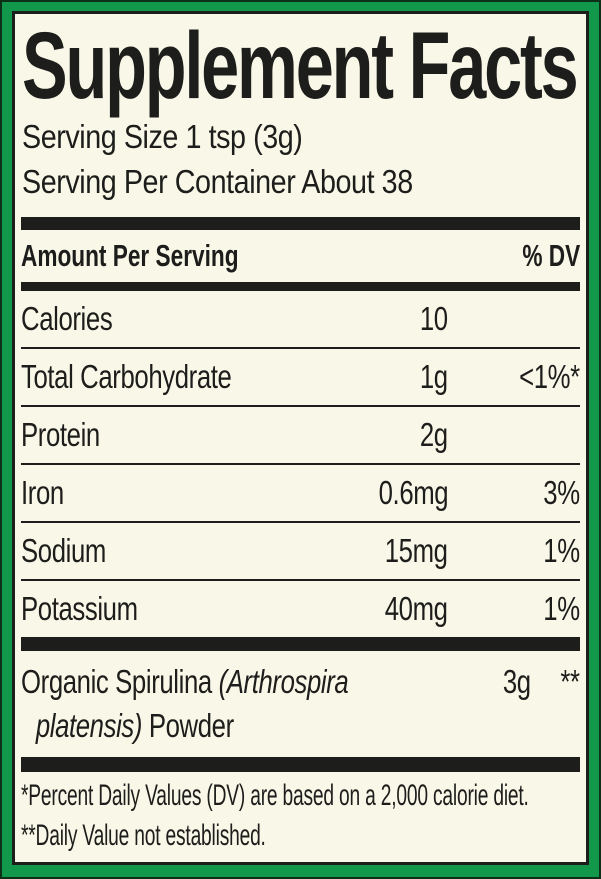 The height and width of the screenshot is (879, 601). Describe the element at coordinates (434, 319) in the screenshot. I see `nutrient-amount: 10` at that location.